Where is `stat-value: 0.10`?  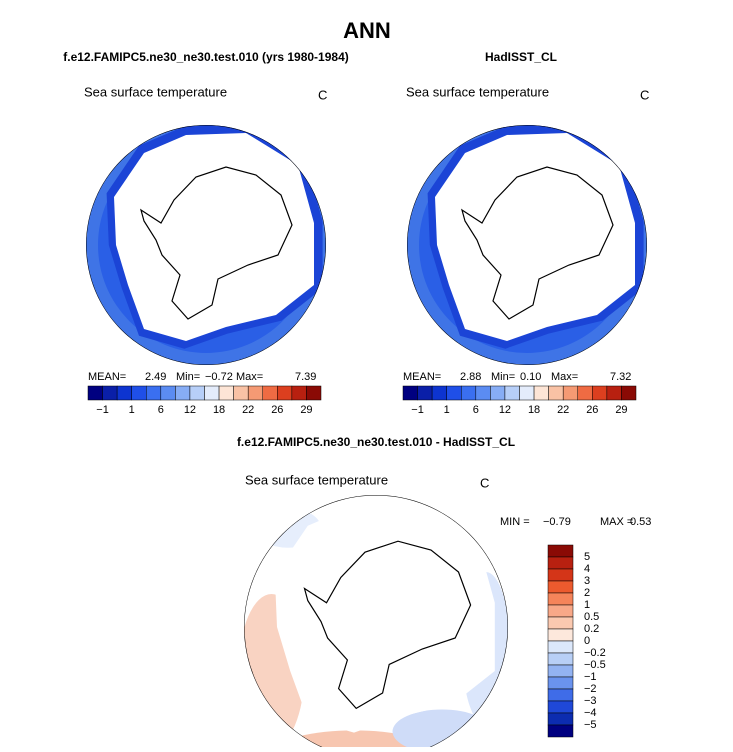
stat-value: 0.10 is located at coordinates (530, 377).